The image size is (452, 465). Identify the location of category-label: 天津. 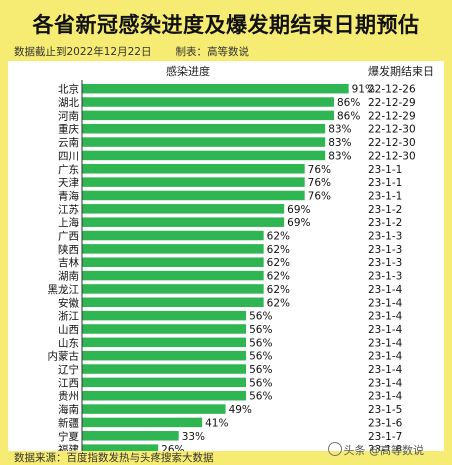
(68, 183).